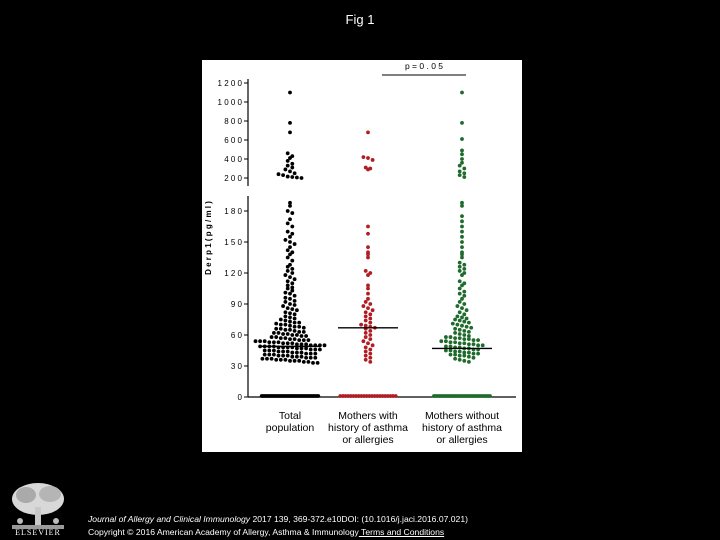  Describe the element at coordinates (461, 440) in the screenshot. I see `x-category-label: or allergies` at that location.